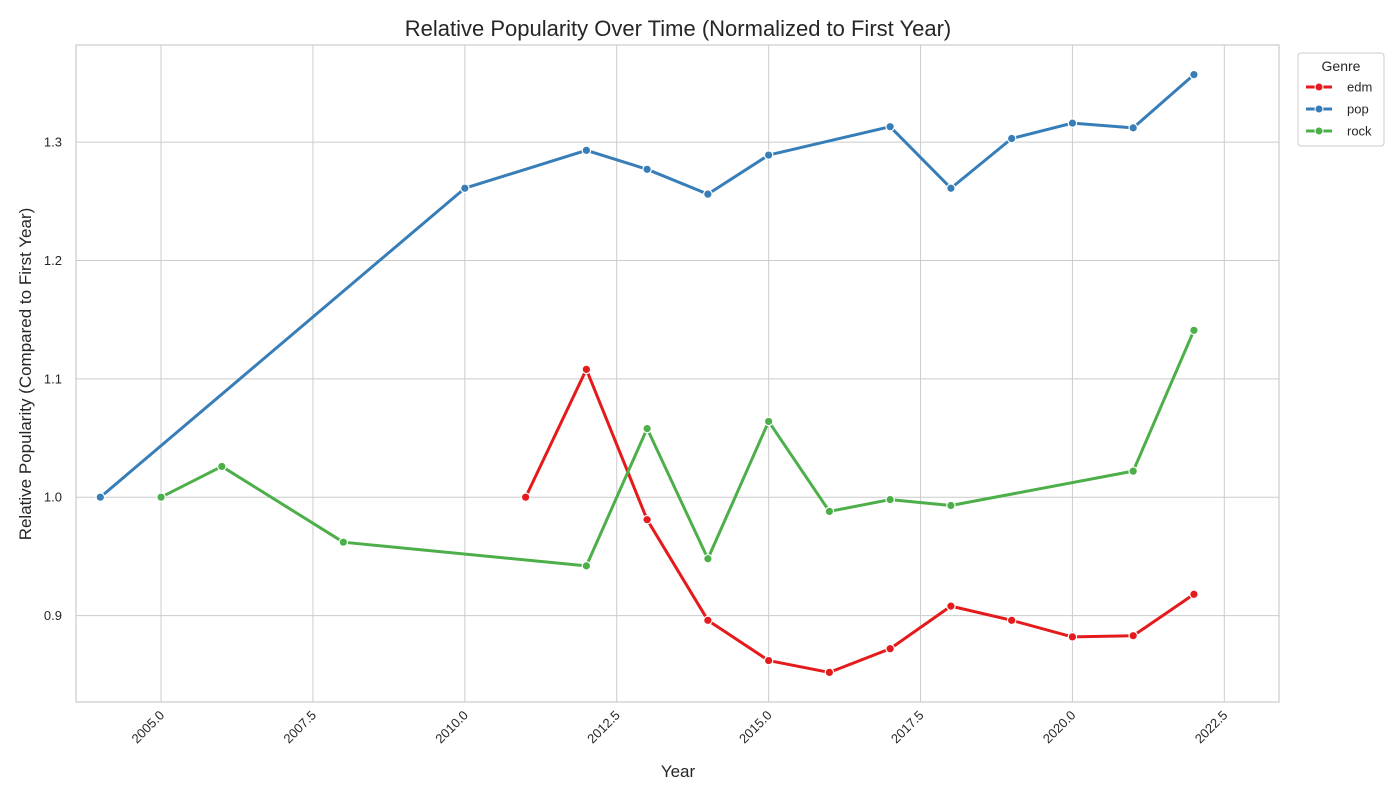 The image size is (1400, 800). Describe the element at coordinates (1359, 87) in the screenshot. I see `legend-label-edm: edm` at that location.